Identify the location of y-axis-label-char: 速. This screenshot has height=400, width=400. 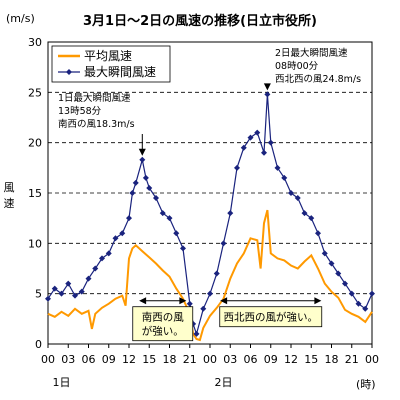
(9, 203).